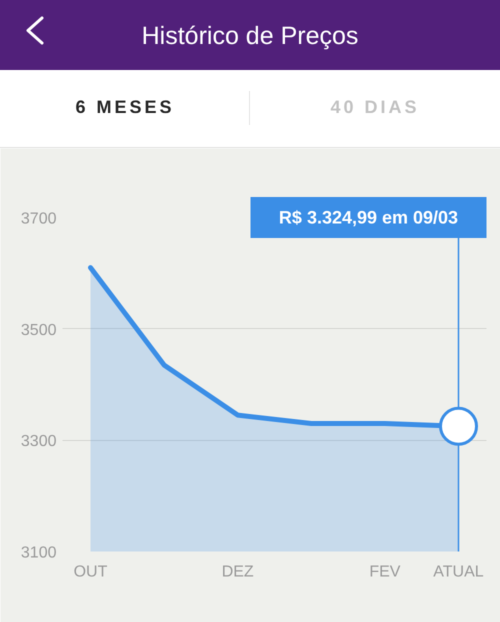  Describe the element at coordinates (125, 107) in the screenshot. I see `text: 6 MESES` at that location.